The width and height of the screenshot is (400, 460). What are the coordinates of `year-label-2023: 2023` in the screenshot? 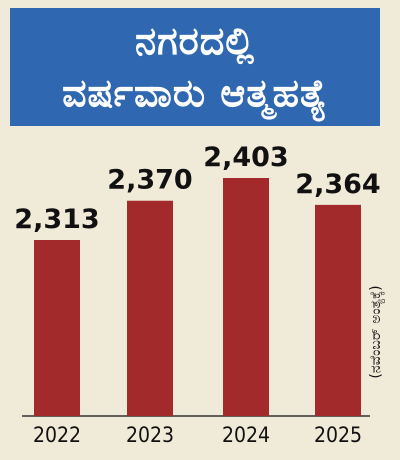 It's located at (150, 435).